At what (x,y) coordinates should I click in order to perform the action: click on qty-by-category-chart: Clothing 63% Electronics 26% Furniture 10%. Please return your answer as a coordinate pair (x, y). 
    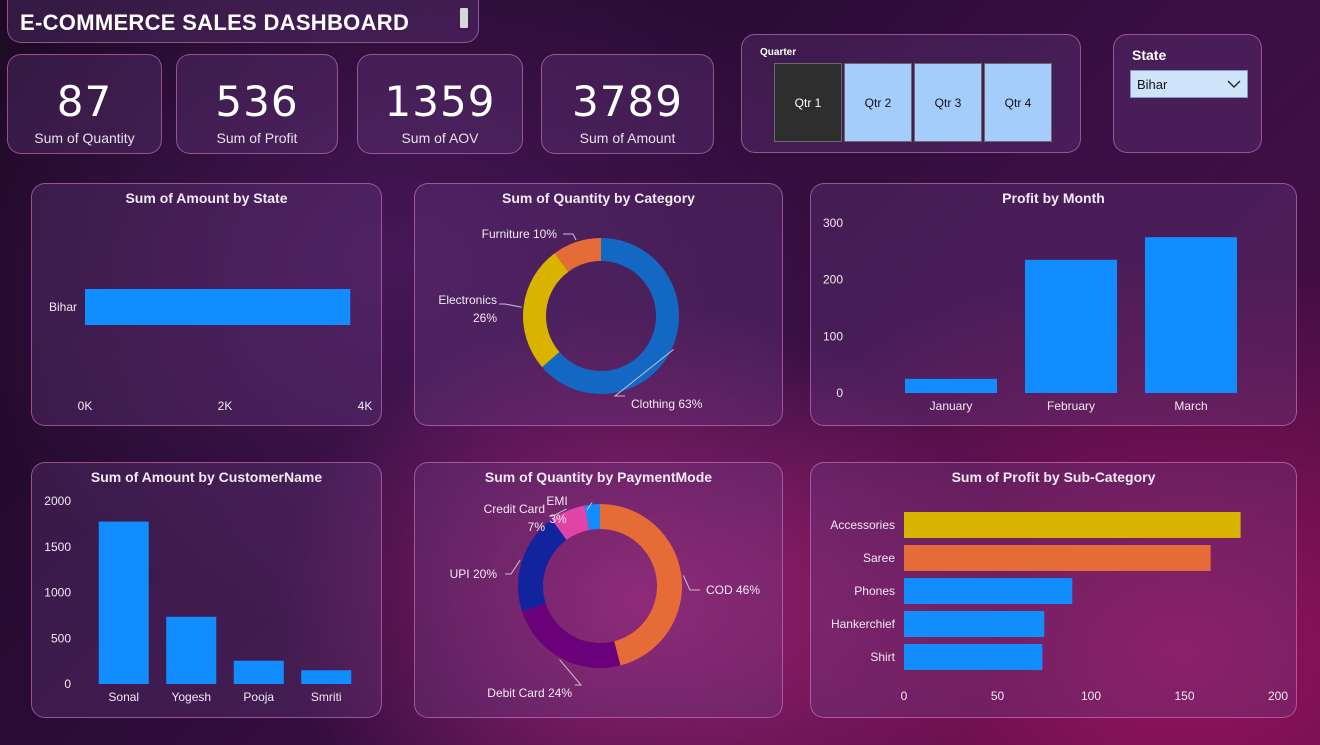
    Looking at the image, I should click on (570, 319).